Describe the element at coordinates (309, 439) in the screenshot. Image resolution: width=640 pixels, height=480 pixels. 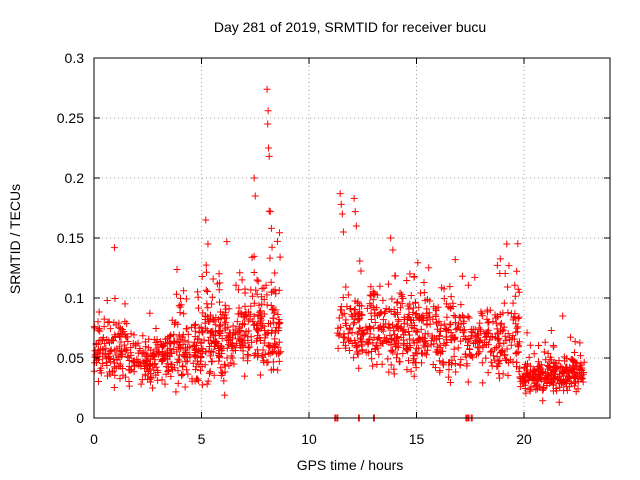
I see `x-tick-label: 10` at that location.